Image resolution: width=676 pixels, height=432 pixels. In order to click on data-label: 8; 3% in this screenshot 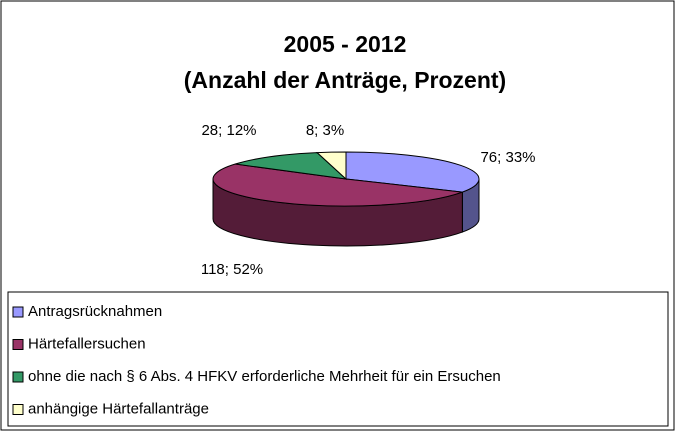, I will do `click(325, 130)`.